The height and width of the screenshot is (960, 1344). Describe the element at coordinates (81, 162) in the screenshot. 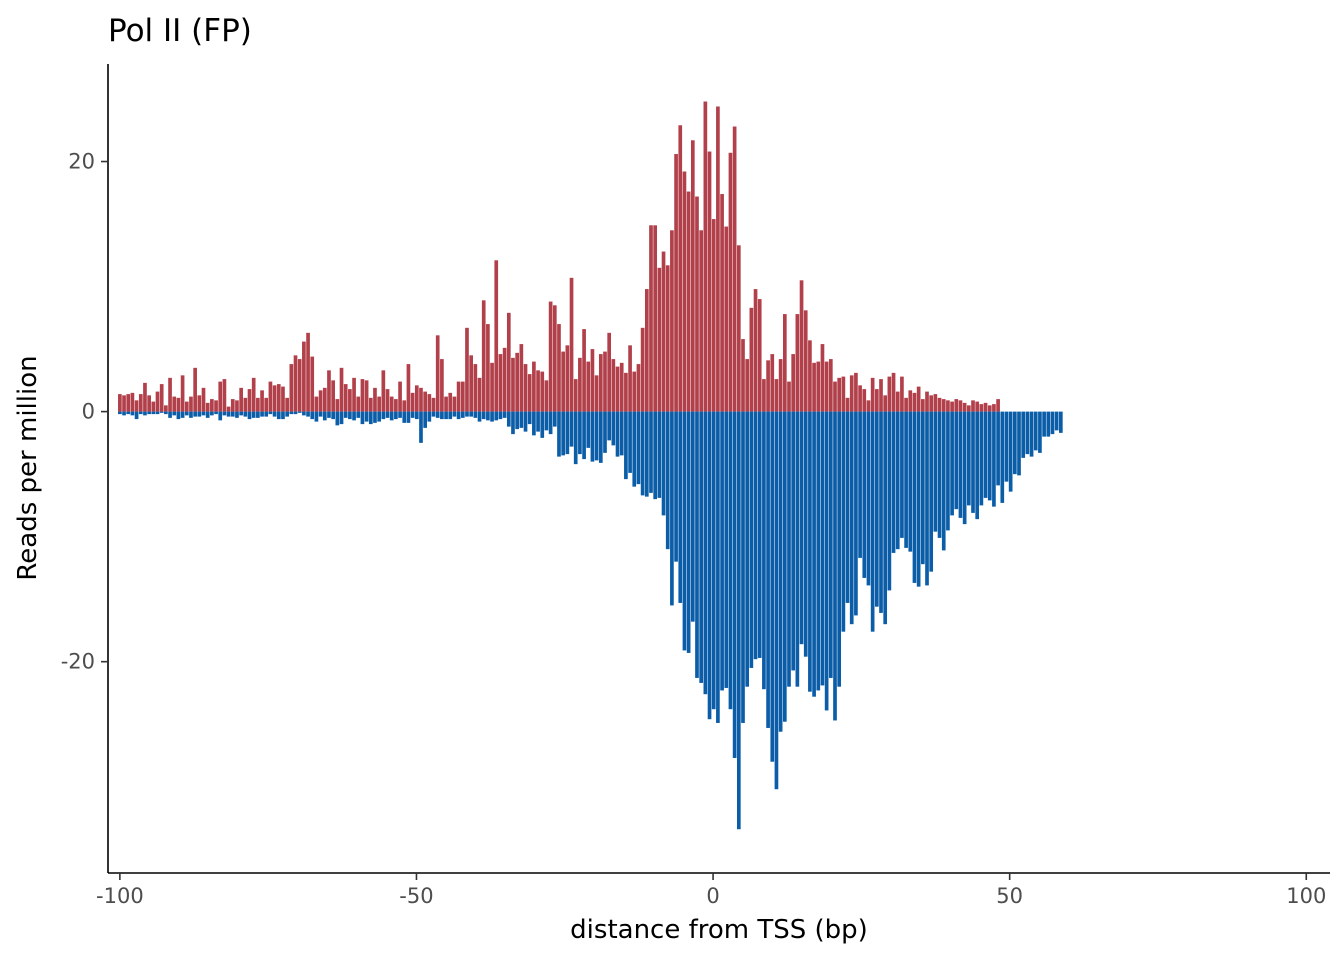

I see `y-tick-label: 20` at that location.